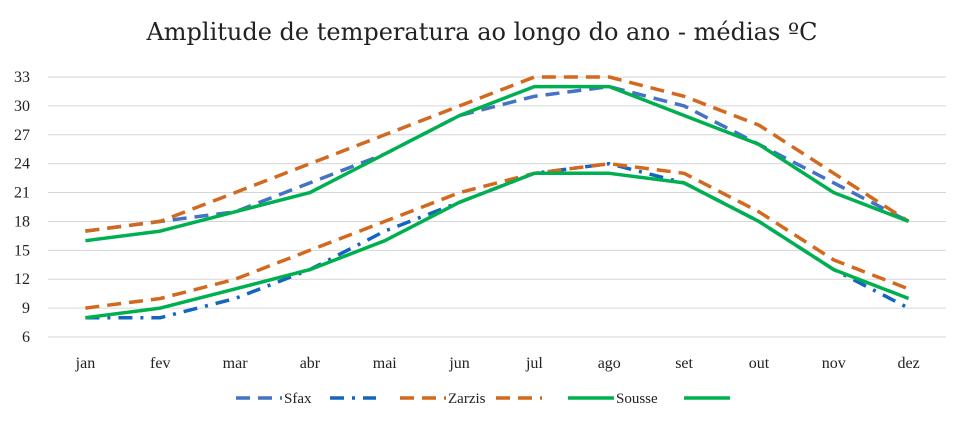 Image resolution: width=964 pixels, height=424 pixels. Describe the element at coordinates (759, 363) in the screenshot. I see `x-tick-label: out` at that location.